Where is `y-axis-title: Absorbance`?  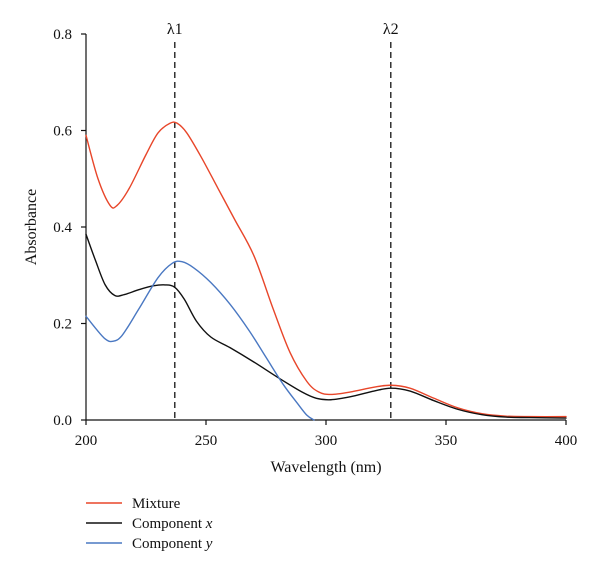 y-axis-title: Absorbance is located at coordinates (31, 227).